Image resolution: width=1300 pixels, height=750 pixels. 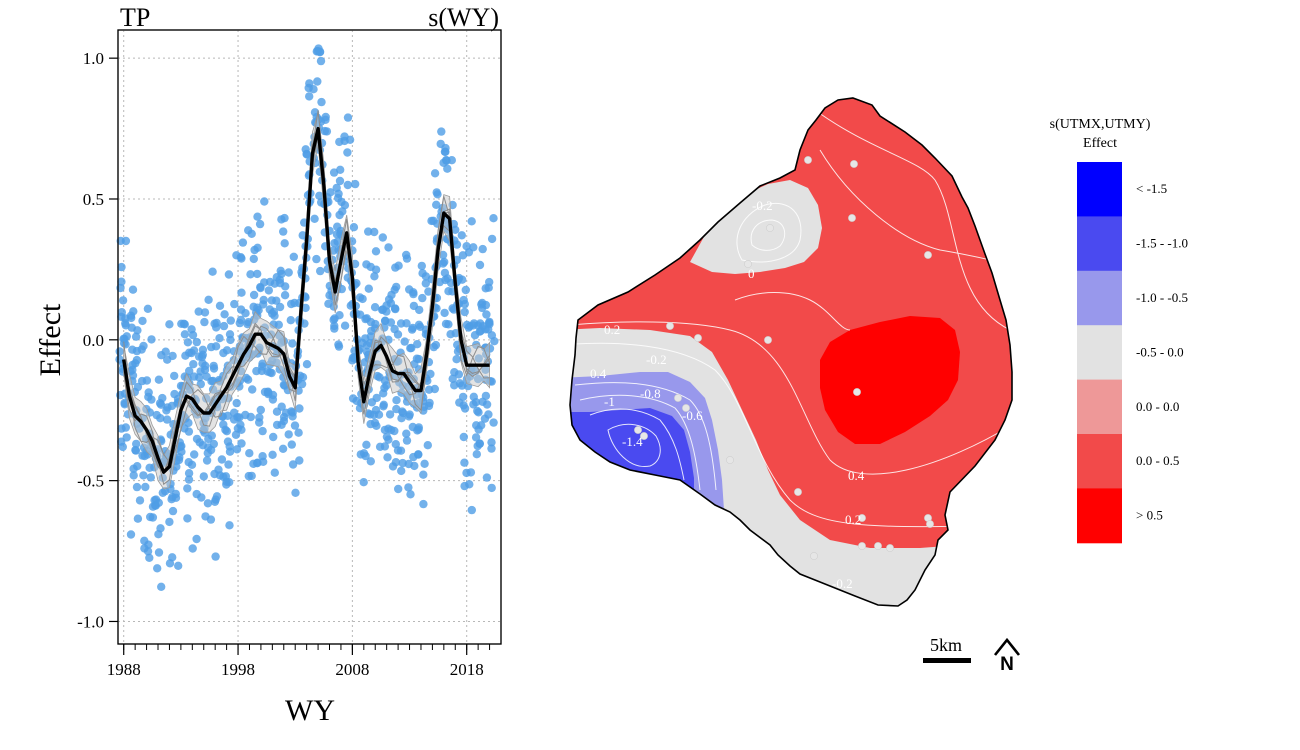 What do you see at coordinates (1100, 143) in the screenshot?
I see `legend-subtitle: Effect` at bounding box center [1100, 143].